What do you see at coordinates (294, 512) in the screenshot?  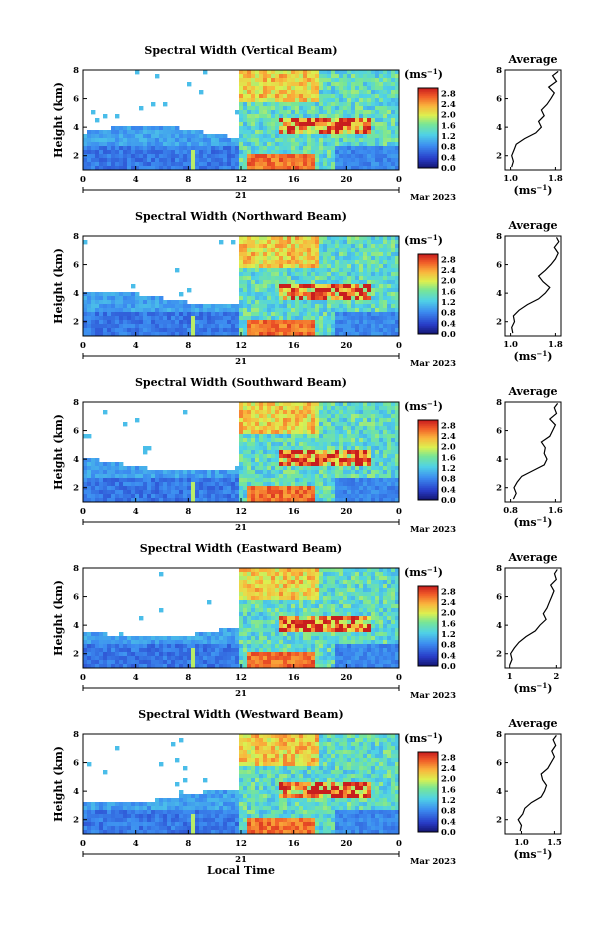 I see `x-tick-label: 16` at bounding box center [294, 512].